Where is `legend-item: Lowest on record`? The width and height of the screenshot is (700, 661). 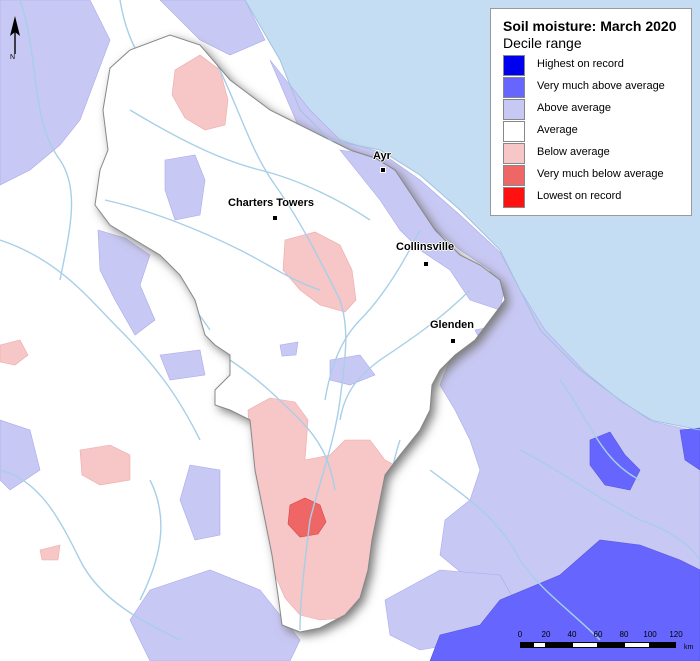 legend-item: Lowest on record is located at coordinates (596, 198).